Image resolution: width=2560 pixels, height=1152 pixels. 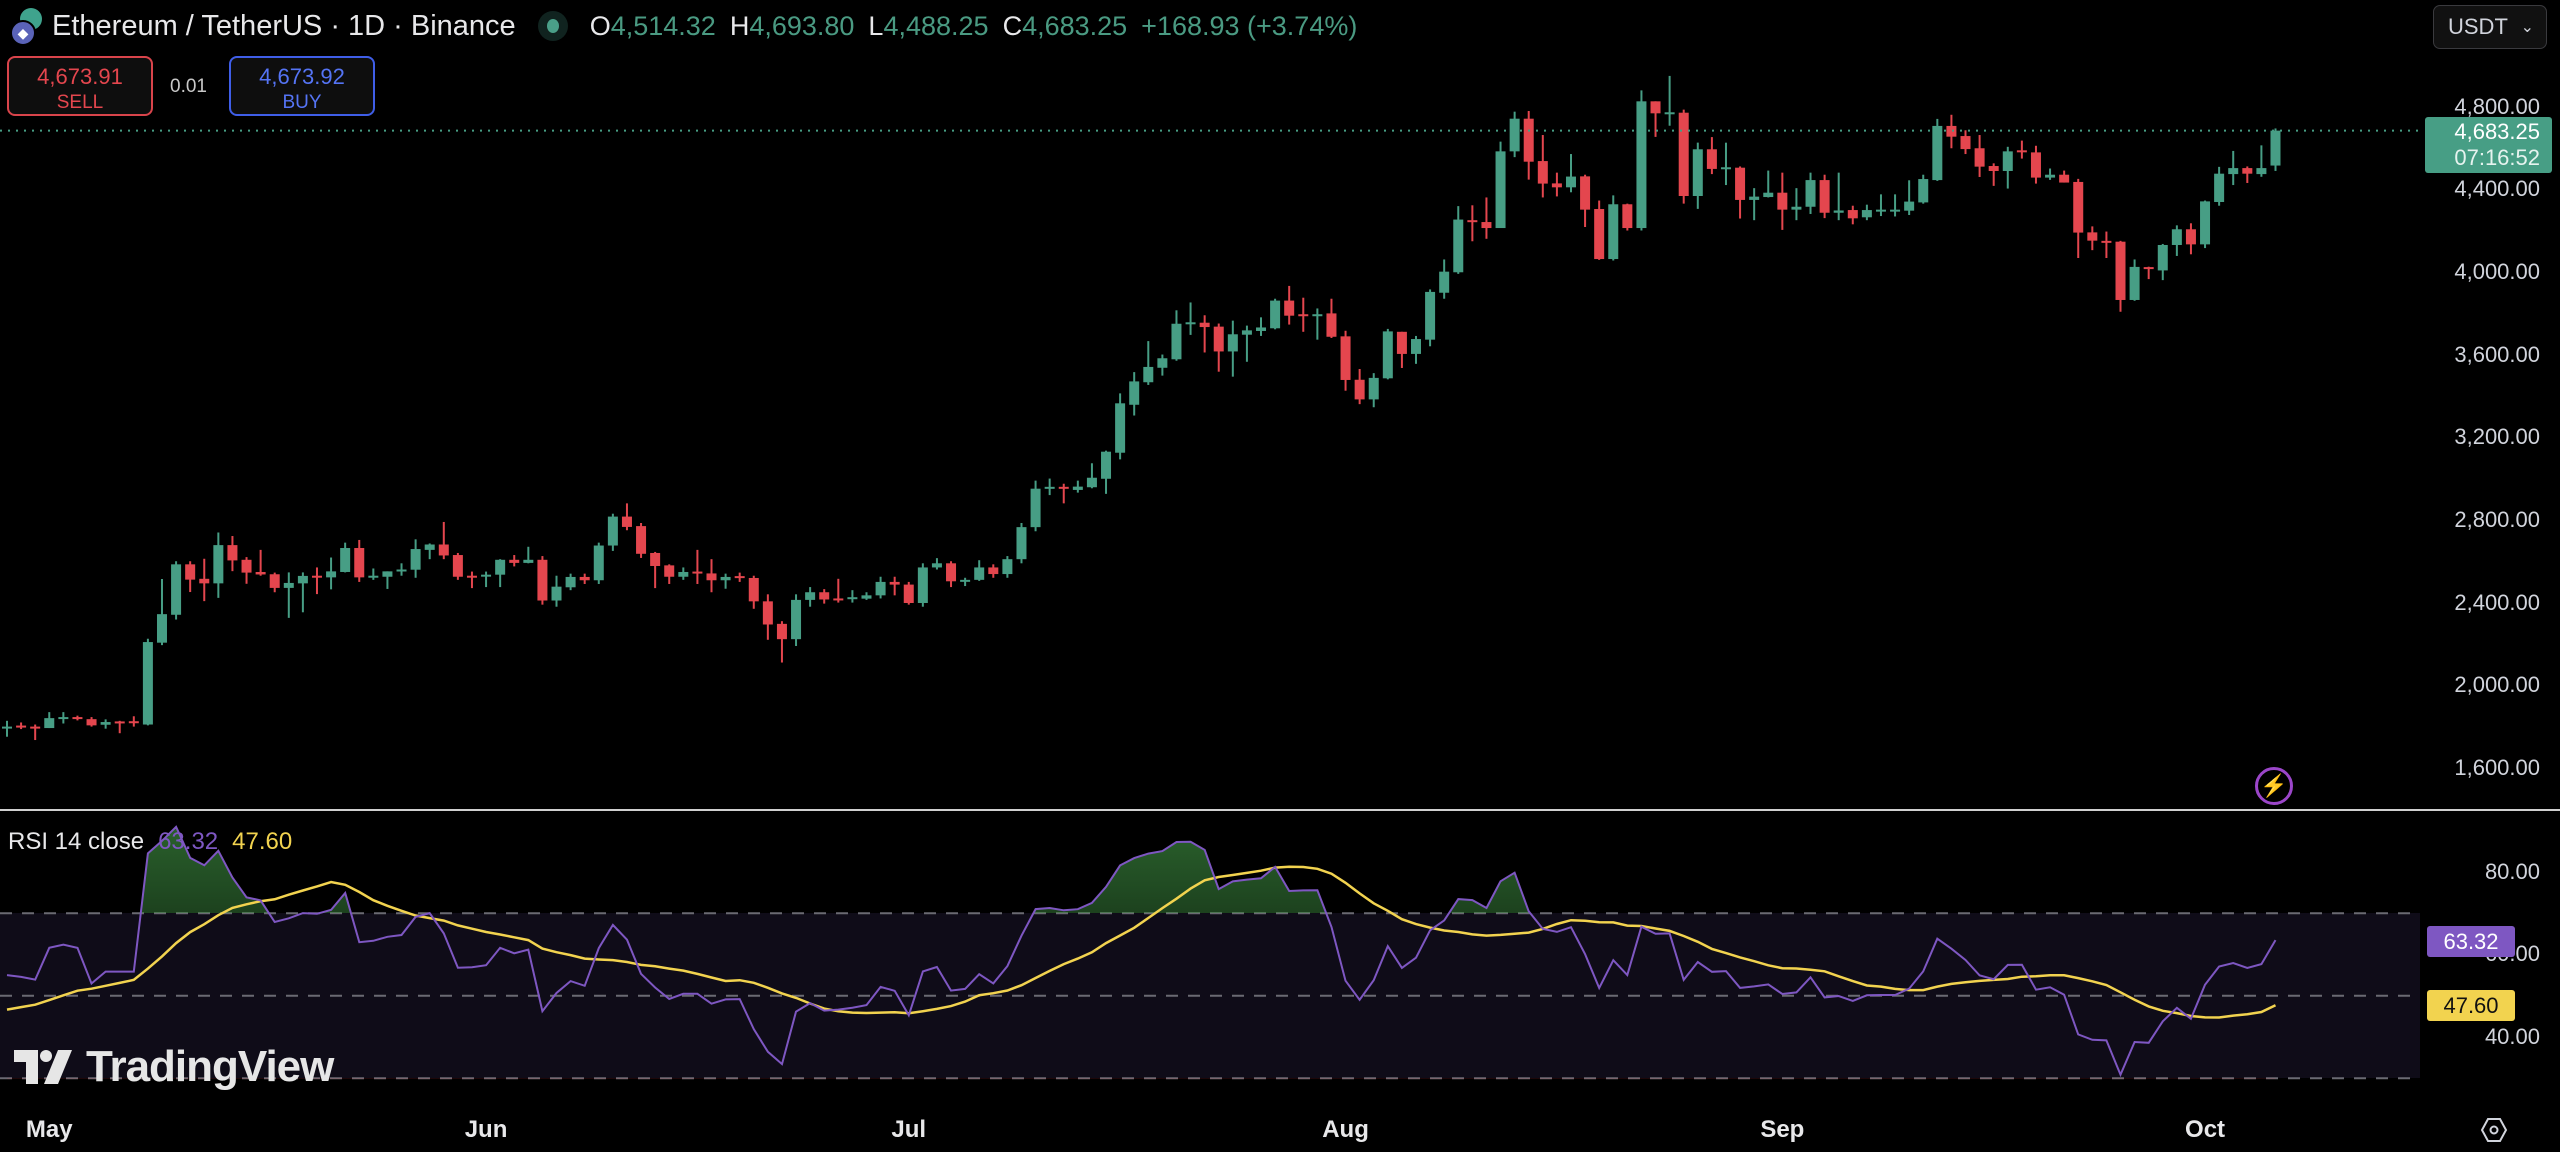 What do you see at coordinates (2527, 27) in the screenshot?
I see `chevron-down-icon: ⌄` at bounding box center [2527, 27].